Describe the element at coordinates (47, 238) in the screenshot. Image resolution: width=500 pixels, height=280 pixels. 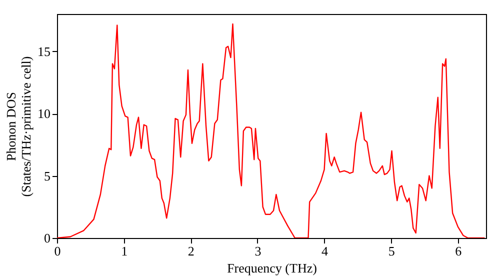
I see `y-tick-label: 0` at that location.